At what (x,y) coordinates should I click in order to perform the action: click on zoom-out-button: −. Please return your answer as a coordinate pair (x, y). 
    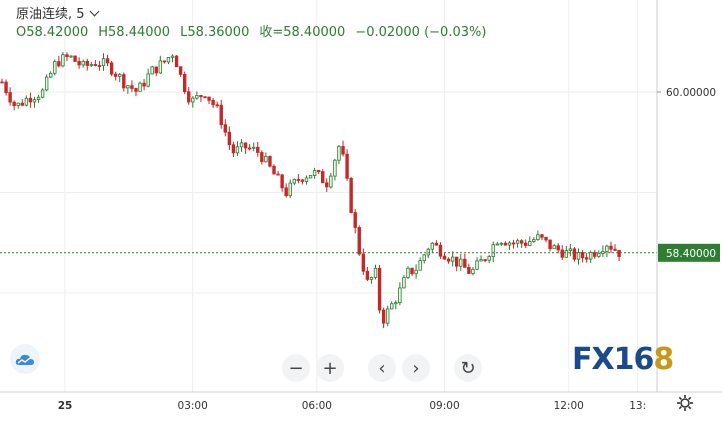
    Looking at the image, I should click on (296, 368).